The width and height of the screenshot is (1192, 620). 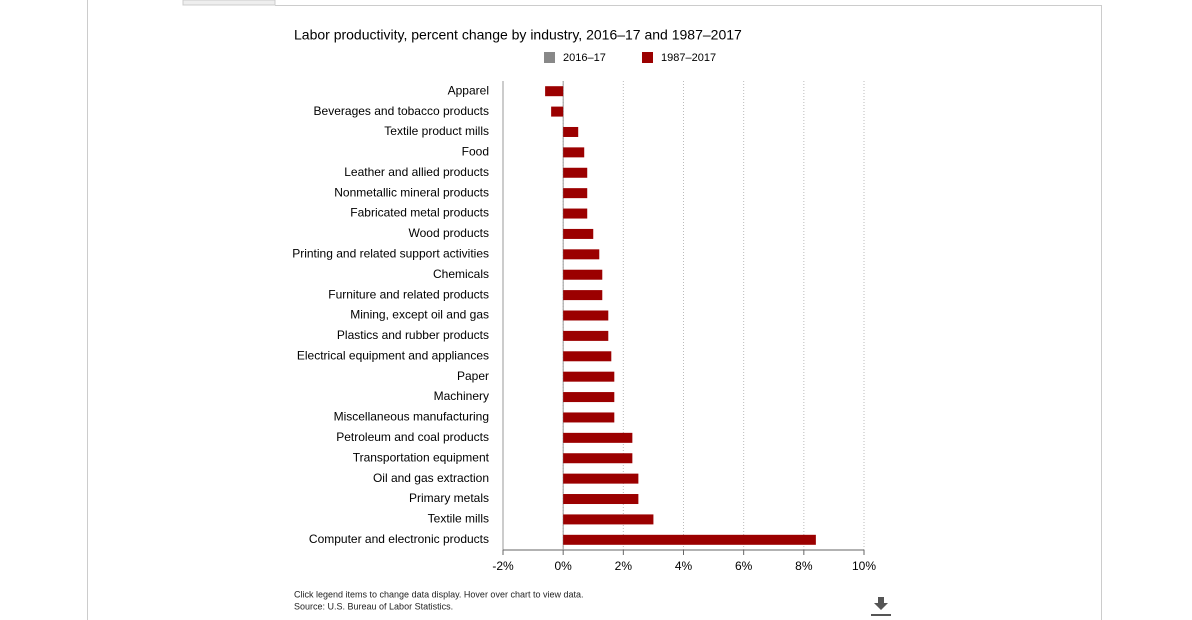 I want to click on y-tick-label: Paper, so click(x=473, y=376).